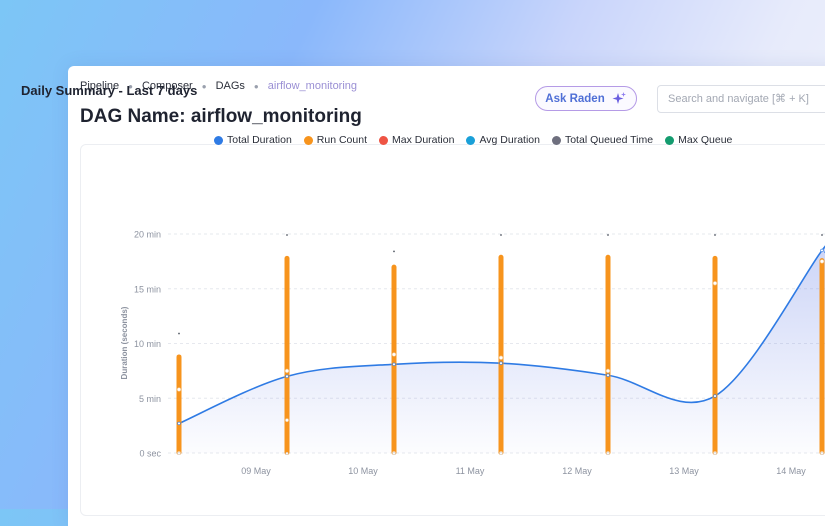  Describe the element at coordinates (705, 140) in the screenshot. I see `legend-label: Max Queue` at that location.